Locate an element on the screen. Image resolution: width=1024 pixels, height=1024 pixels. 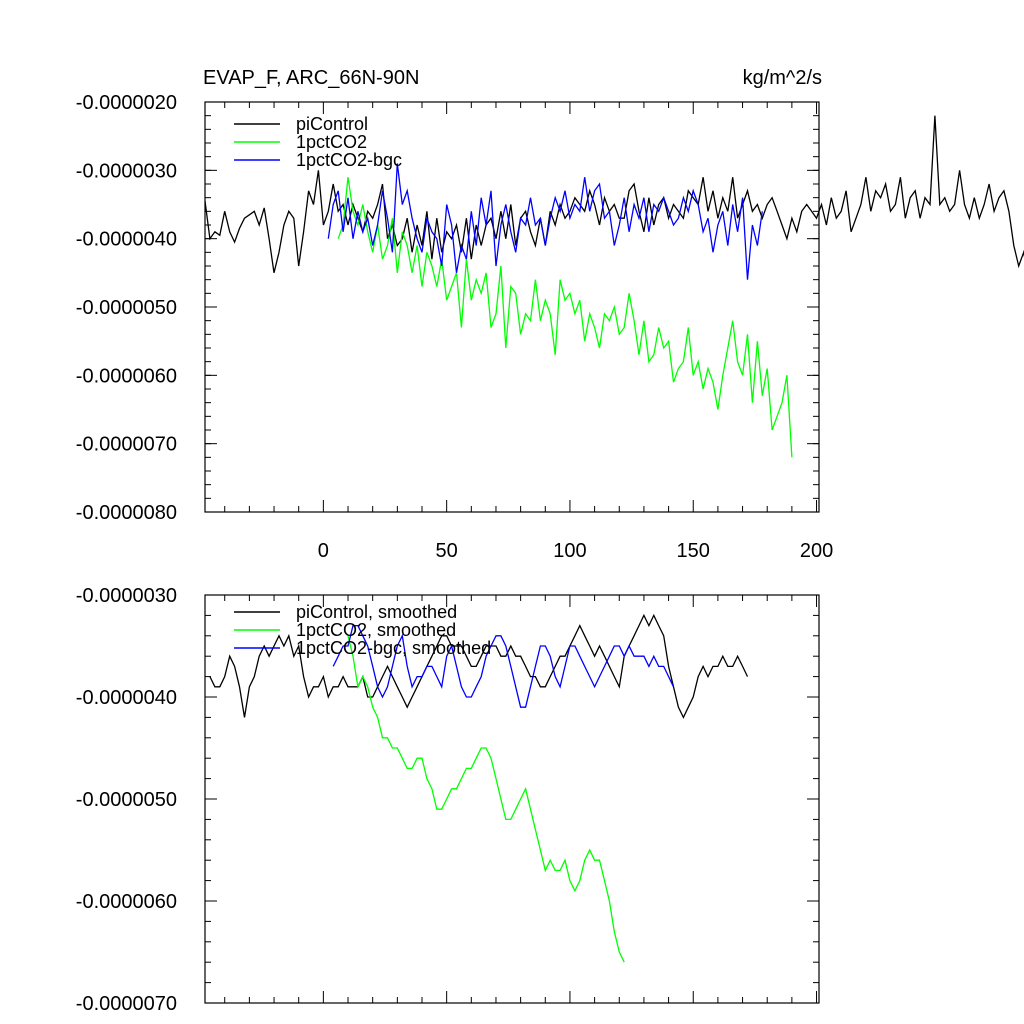
legend-label: 1pctCO2-bgc is located at coordinates (349, 160).